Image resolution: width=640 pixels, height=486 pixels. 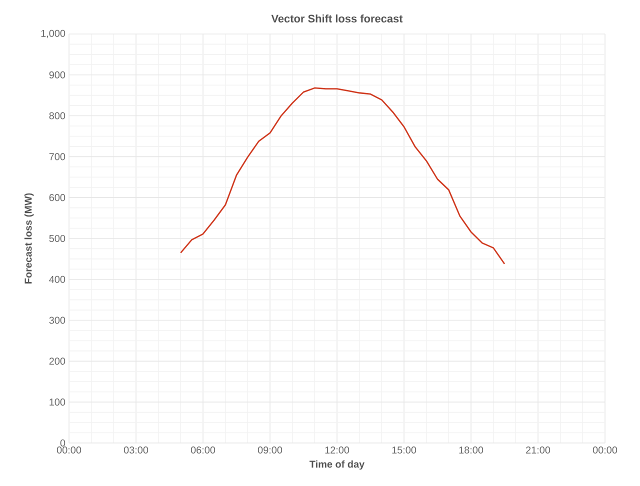 I want to click on x-tick-label: 15:00, so click(x=404, y=450).